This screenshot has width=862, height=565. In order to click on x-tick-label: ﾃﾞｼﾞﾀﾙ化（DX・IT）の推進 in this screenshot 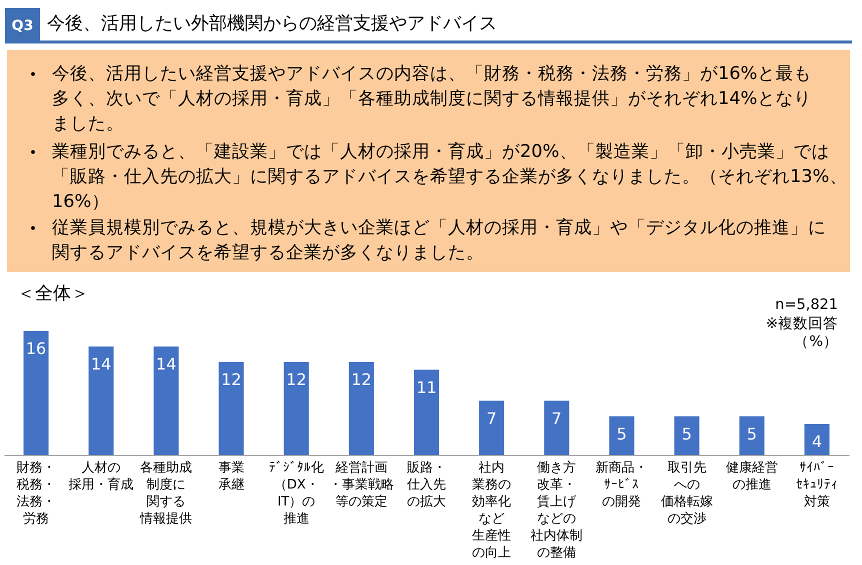, I will do `click(296, 493)`.